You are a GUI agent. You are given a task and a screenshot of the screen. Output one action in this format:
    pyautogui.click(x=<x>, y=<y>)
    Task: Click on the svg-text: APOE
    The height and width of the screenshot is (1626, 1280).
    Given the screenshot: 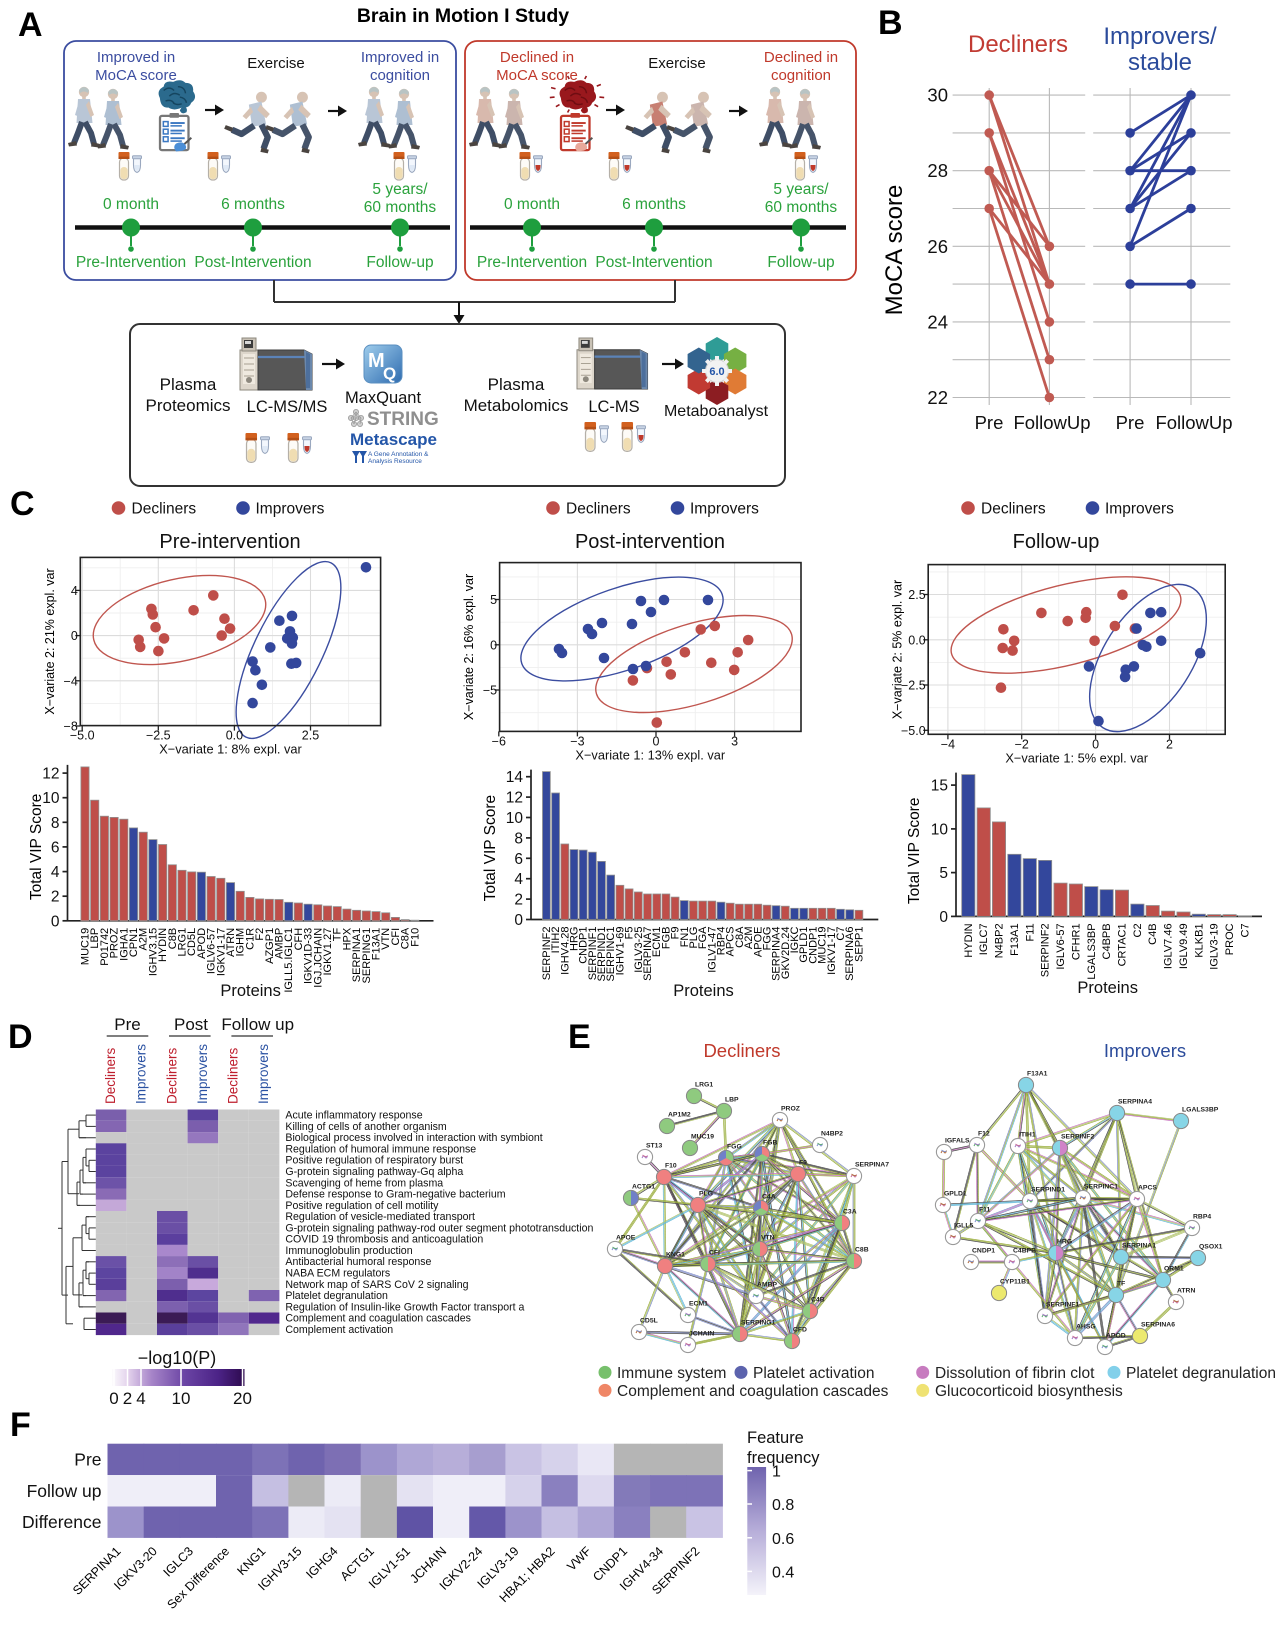 What is the action you would take?
    pyautogui.click(x=626, y=1237)
    